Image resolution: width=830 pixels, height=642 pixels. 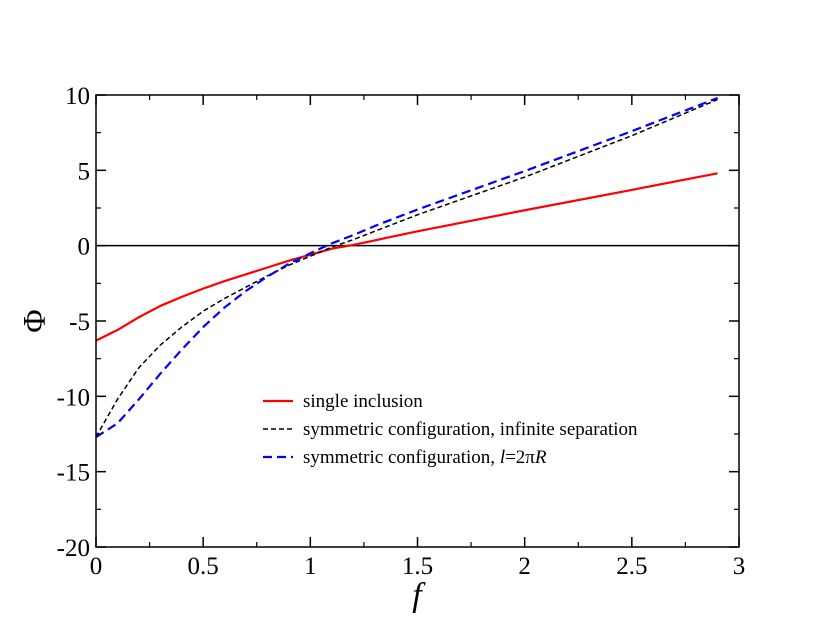 I want to click on y-tick-label: 5, so click(x=84, y=171).